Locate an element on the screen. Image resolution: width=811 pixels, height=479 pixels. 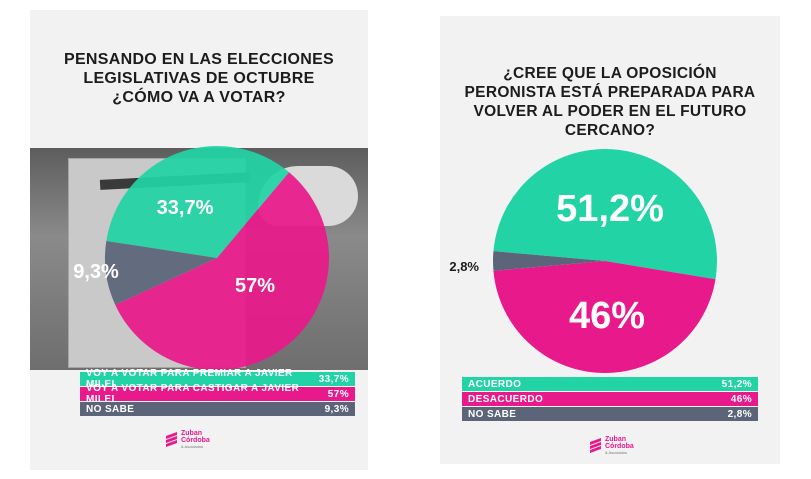
legend-value: 51,2% is located at coordinates (736, 384).